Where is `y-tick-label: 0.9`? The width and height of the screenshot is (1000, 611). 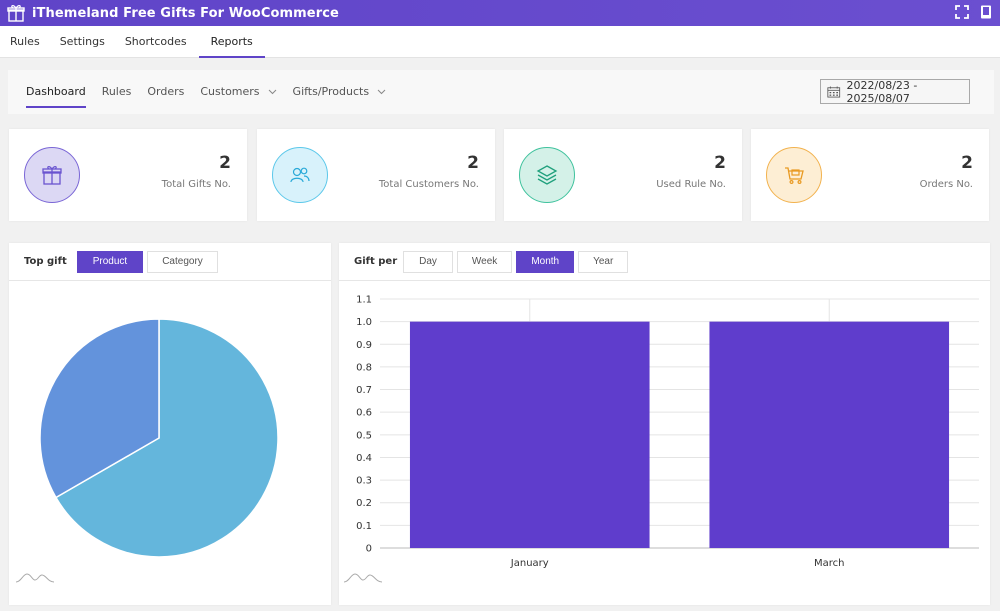
y-tick-label: 0.9 is located at coordinates (364, 345).